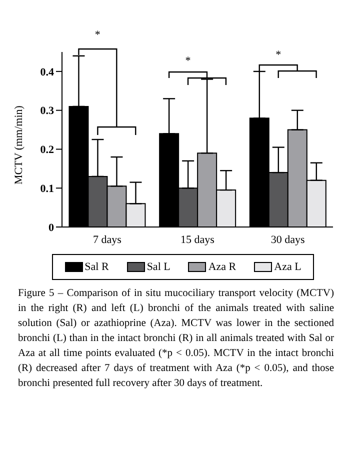  What do you see at coordinates (47, 150) in the screenshot?
I see `y-tick-label: 0.2` at bounding box center [47, 150].